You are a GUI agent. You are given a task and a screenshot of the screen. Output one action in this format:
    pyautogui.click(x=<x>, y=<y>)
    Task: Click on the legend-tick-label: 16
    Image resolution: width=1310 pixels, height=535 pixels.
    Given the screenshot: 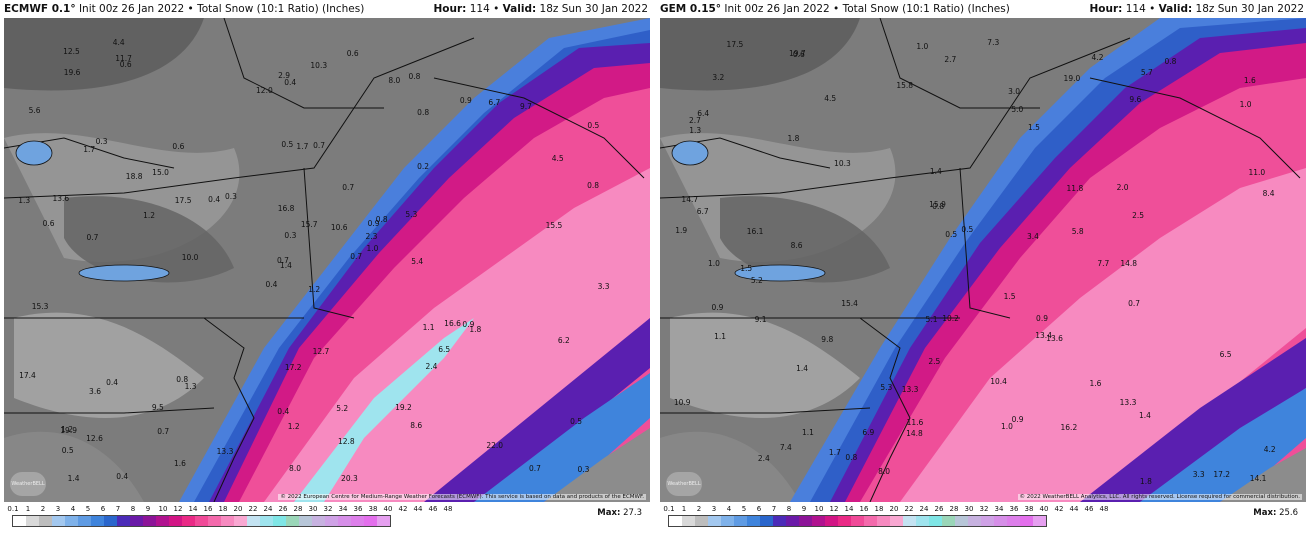 What is the action you would take?
    pyautogui.click(x=208, y=509)
    